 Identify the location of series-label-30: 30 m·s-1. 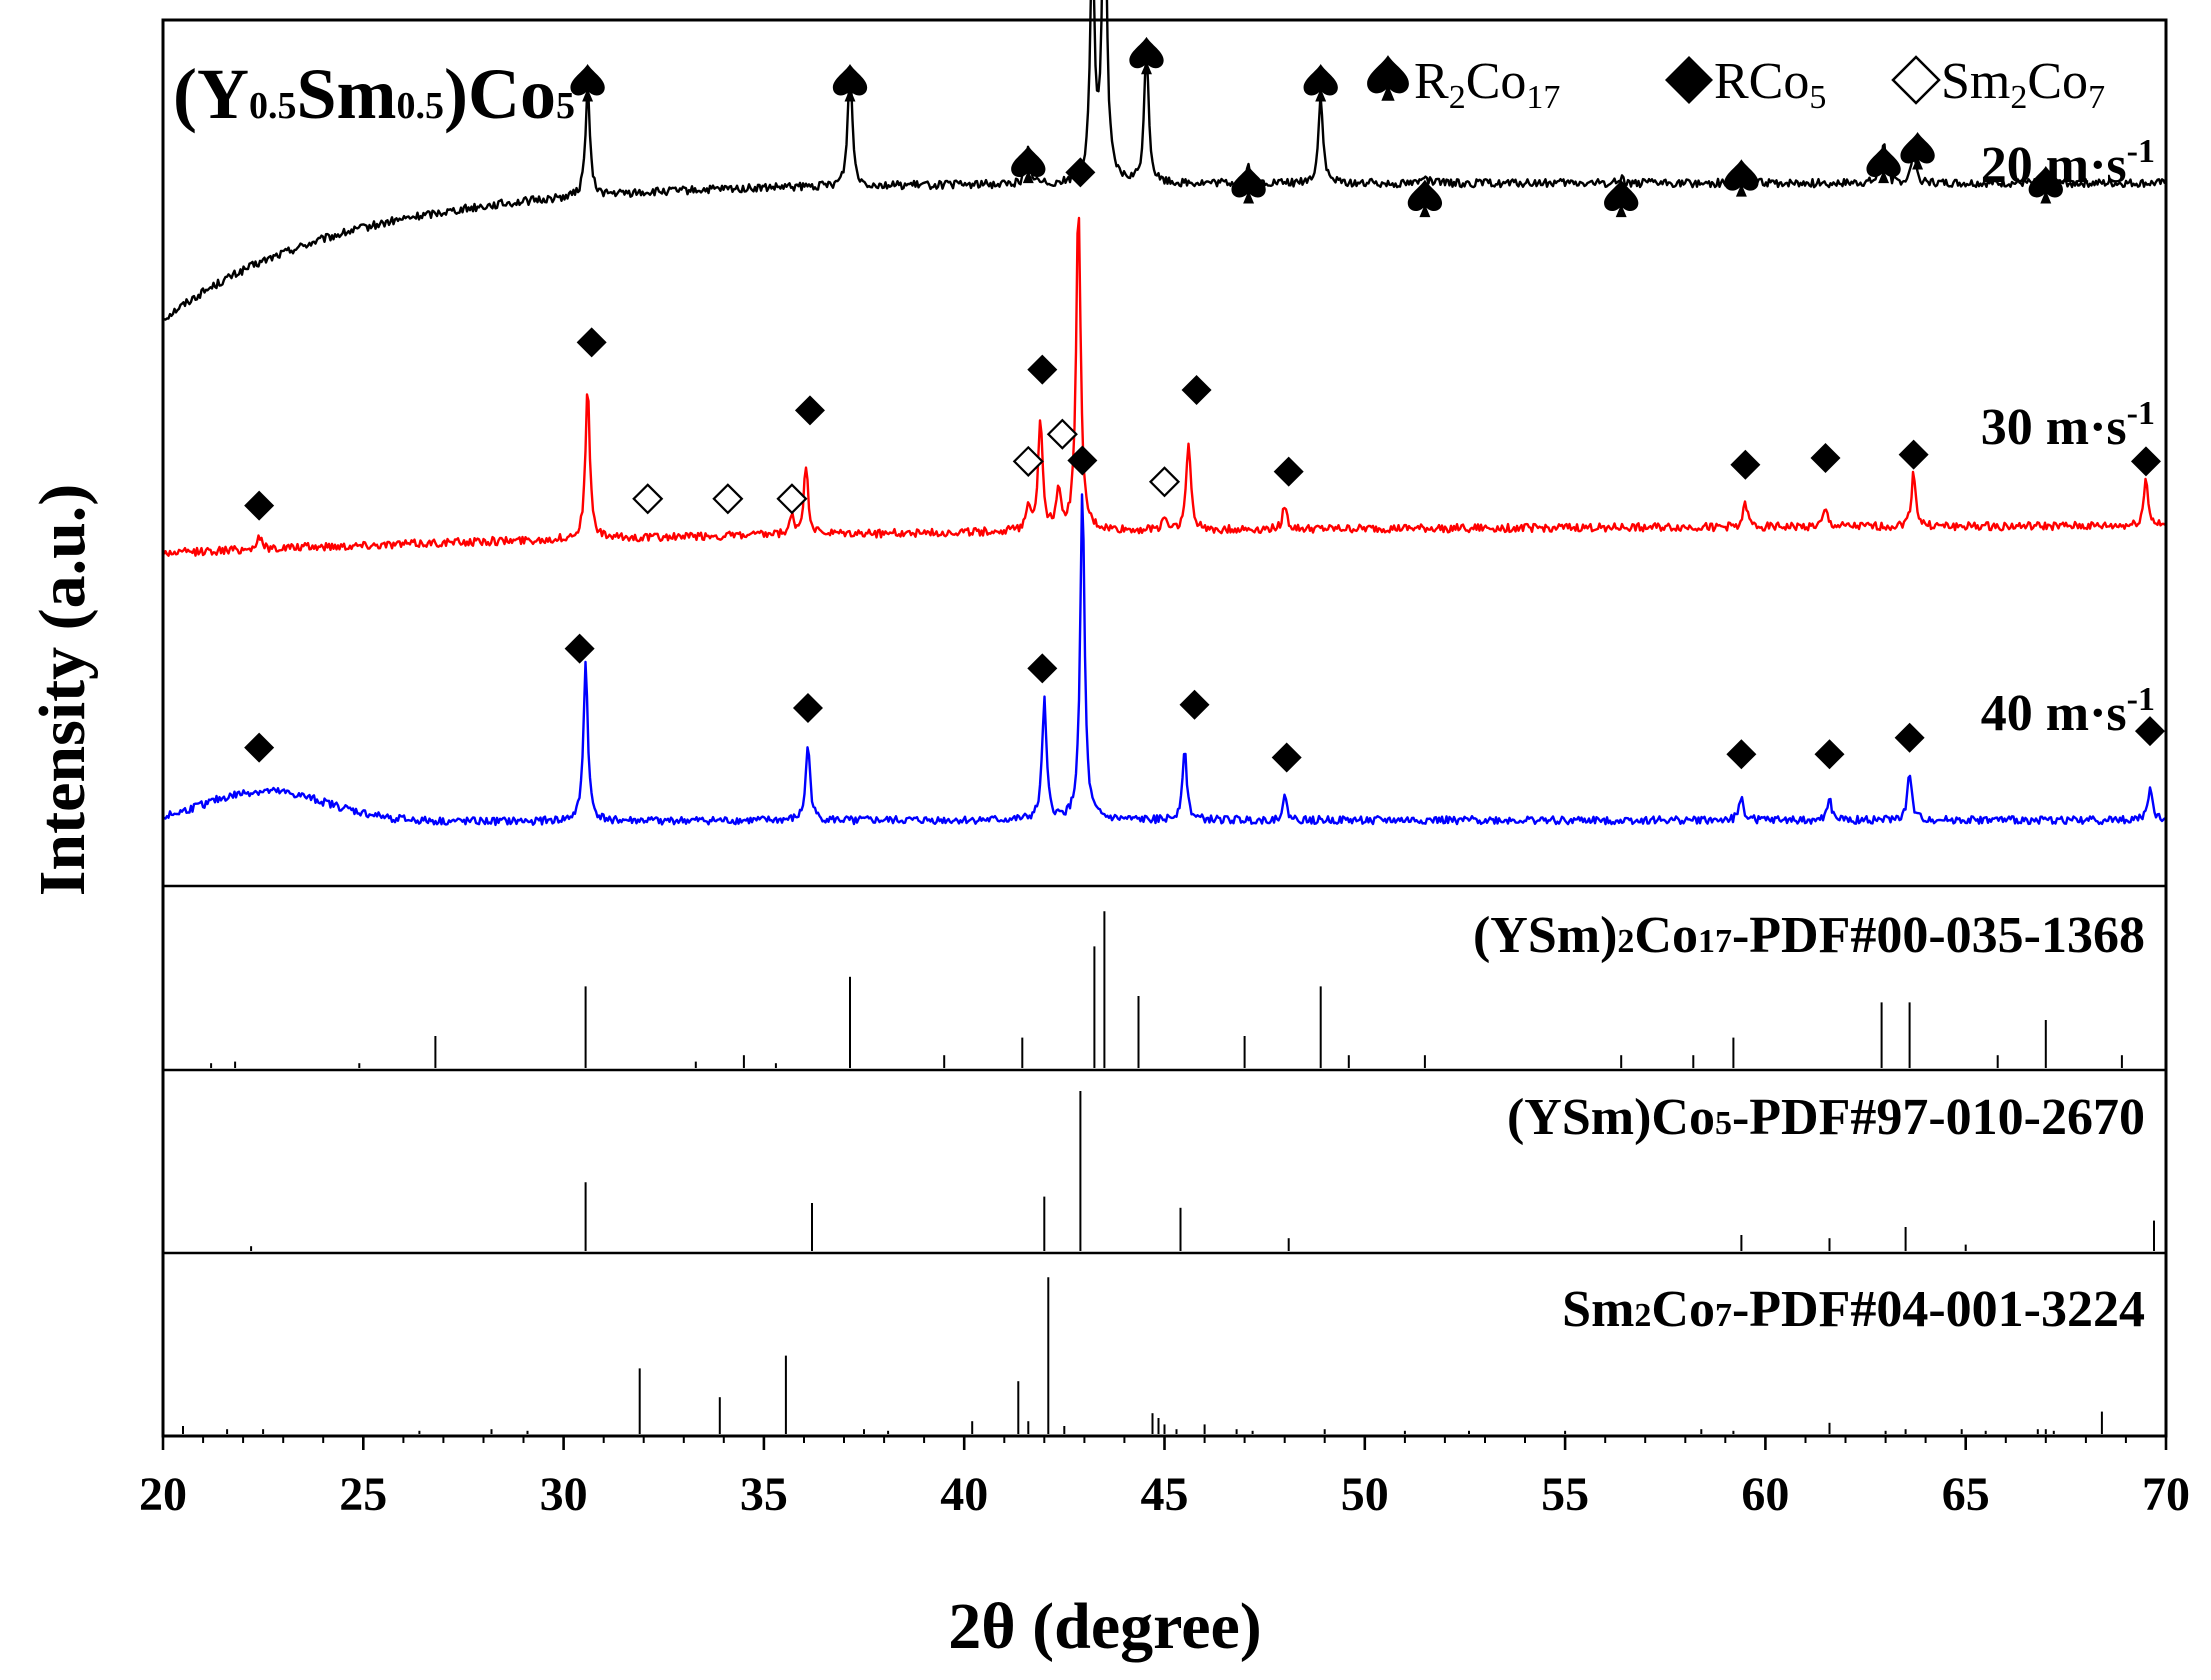
(2068, 425).